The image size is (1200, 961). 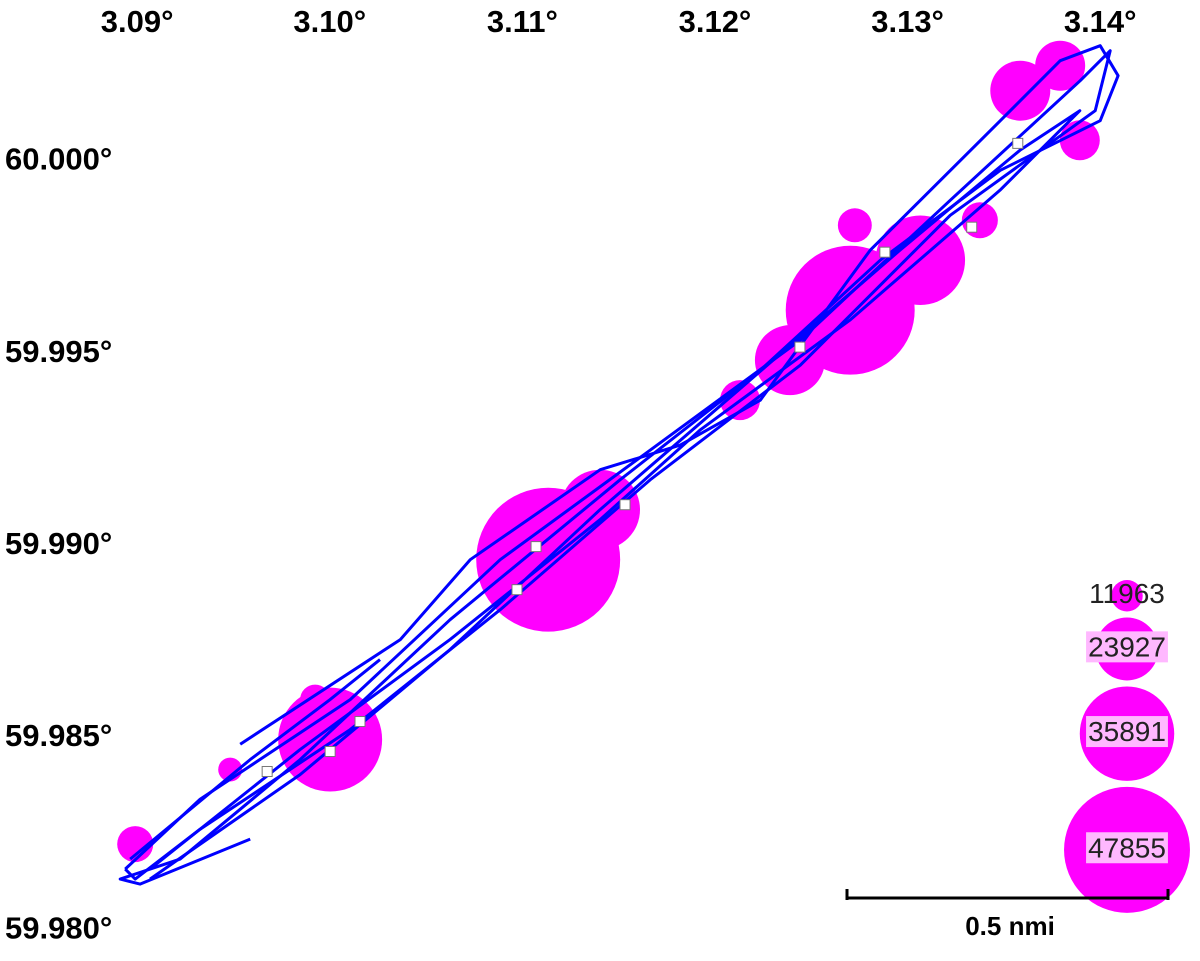 I want to click on y-tick-label: 59.980°, so click(x=58, y=927).